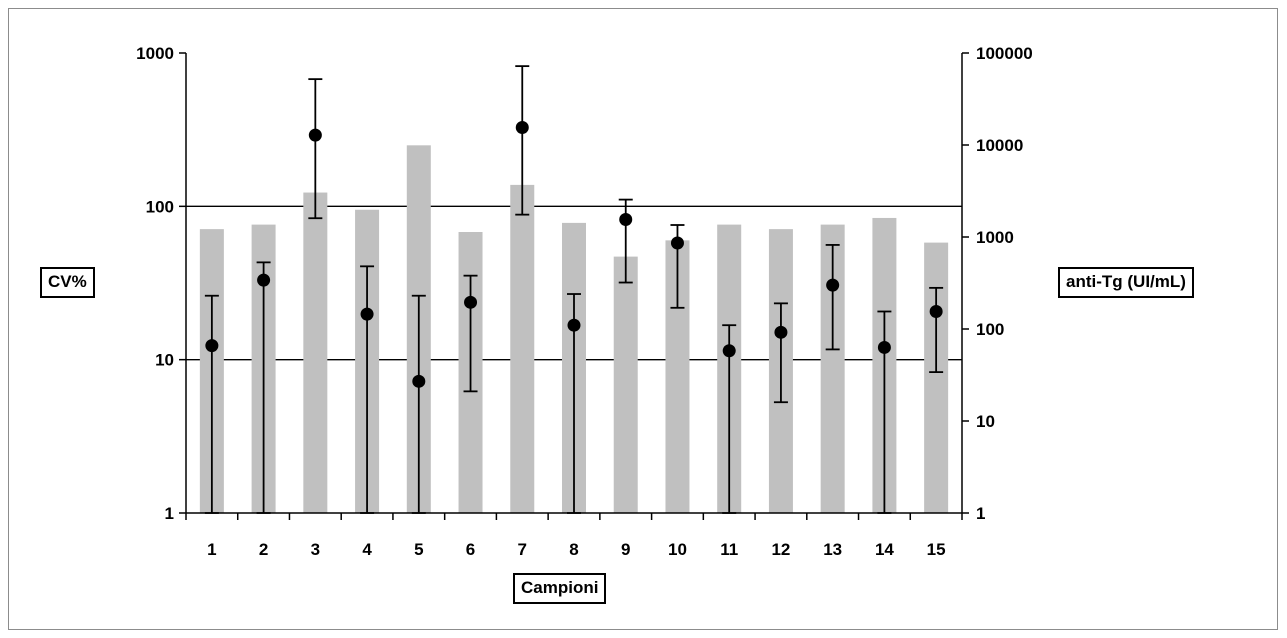 This screenshot has height=638, width=1287. Describe the element at coordinates (980, 513) in the screenshot. I see `y-right-tick-label: 1` at that location.